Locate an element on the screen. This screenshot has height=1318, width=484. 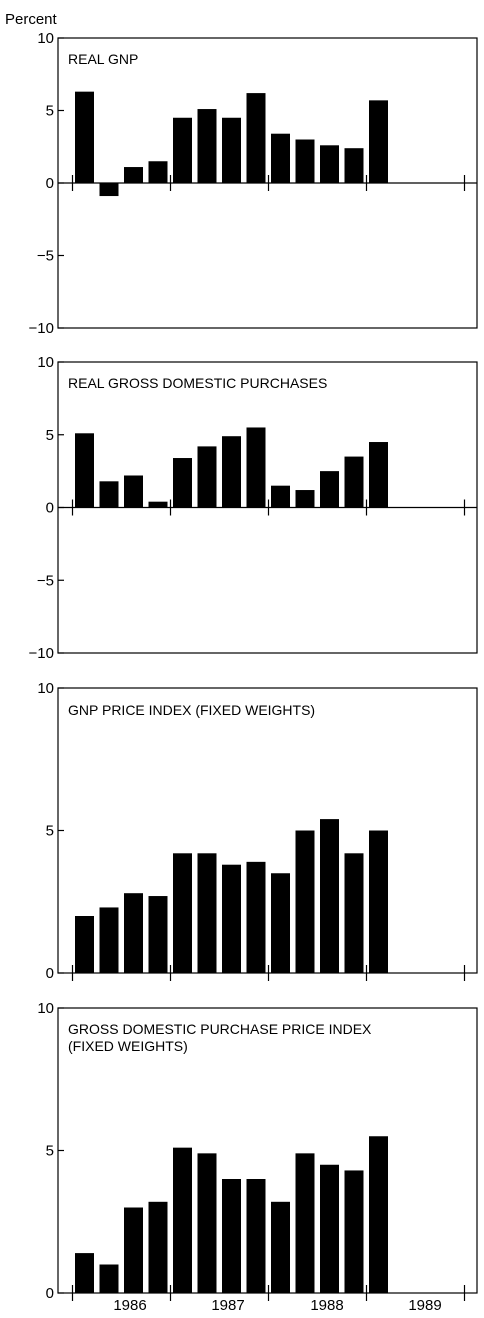
x-tick-label: 1988 is located at coordinates (326, 1305).